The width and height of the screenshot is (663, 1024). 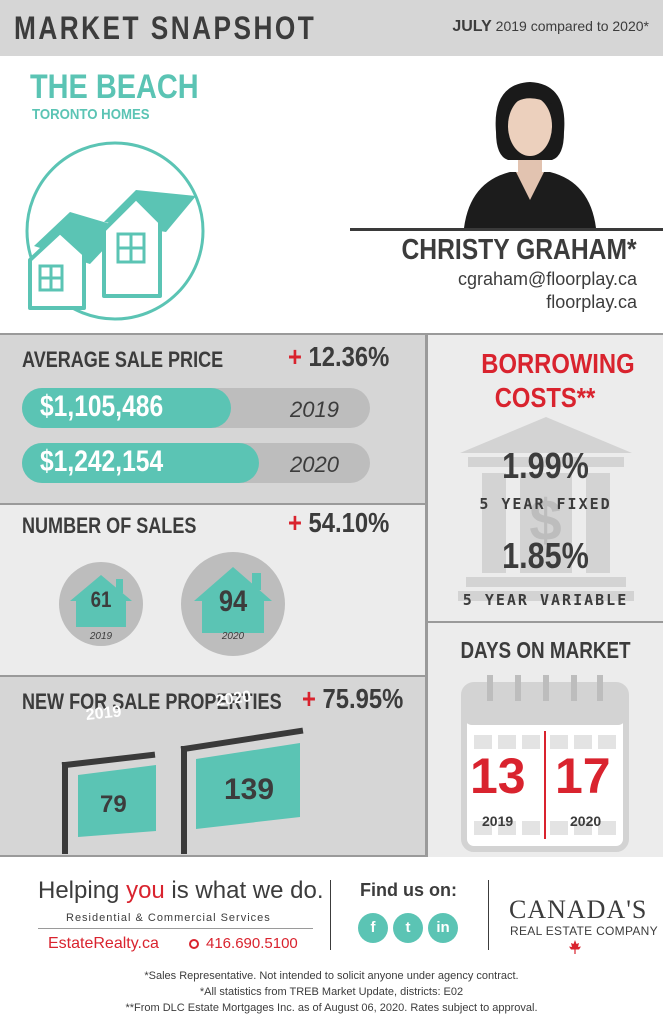 What do you see at coordinates (331, 28) in the screenshot?
I see `header-band` at bounding box center [331, 28].